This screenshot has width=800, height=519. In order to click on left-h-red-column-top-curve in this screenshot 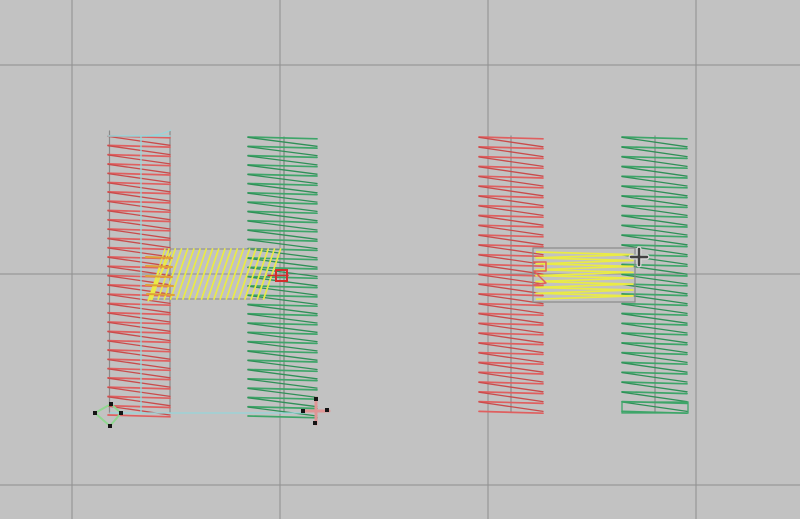, I will do `click(158, 133)`.